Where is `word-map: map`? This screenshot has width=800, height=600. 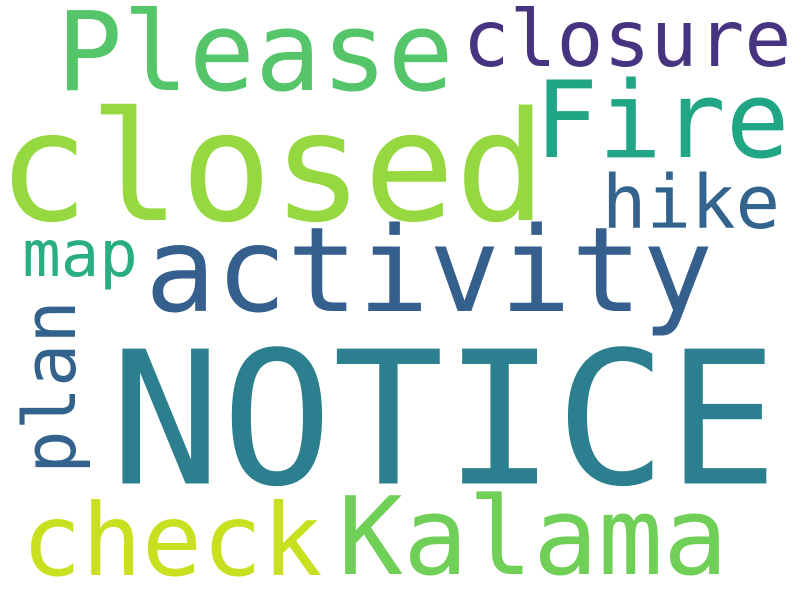
word-map: map is located at coordinates (80, 255).